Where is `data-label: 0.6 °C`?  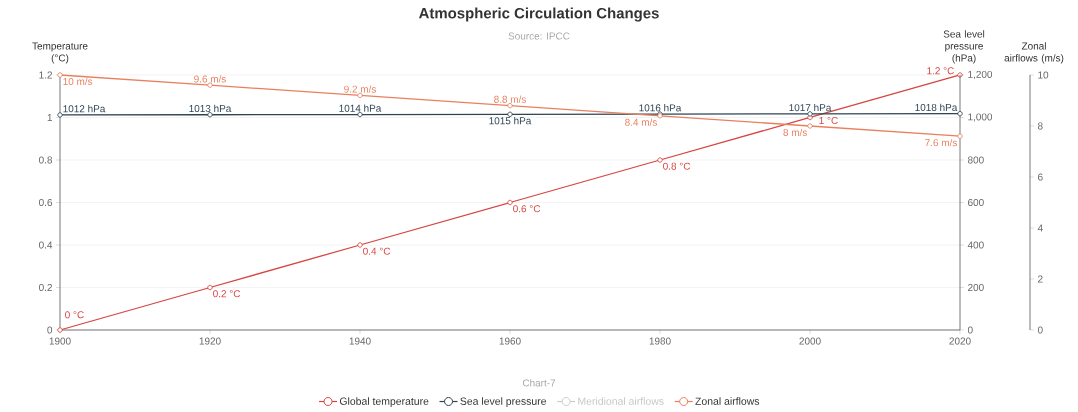
data-label: 0.6 °C is located at coordinates (527, 209).